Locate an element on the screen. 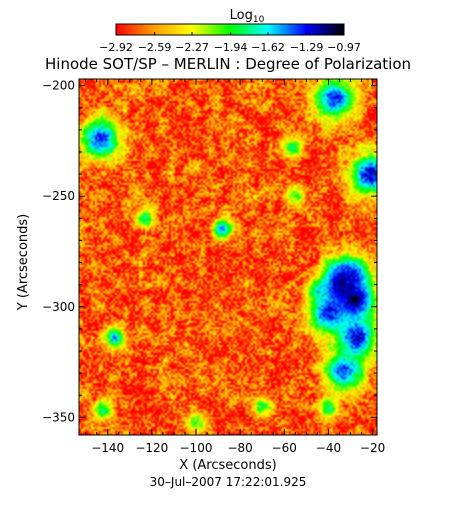 The width and height of the screenshot is (457, 512). colorbar-tick-label: −1.62 is located at coordinates (268, 47).